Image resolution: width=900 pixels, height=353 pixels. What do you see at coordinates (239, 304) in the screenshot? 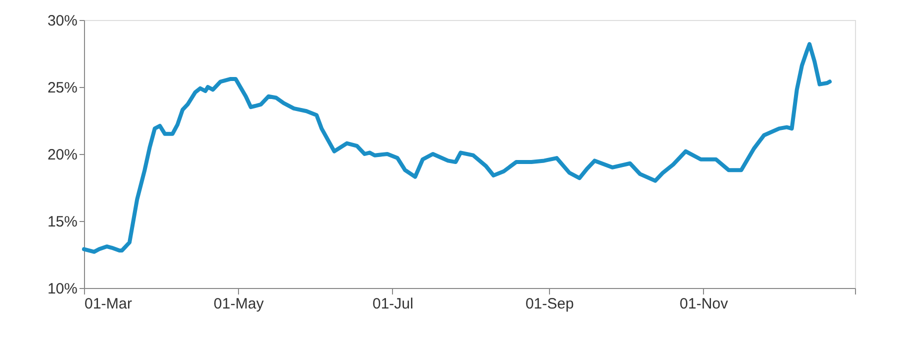
I see `x-tick-label: 01-May` at bounding box center [239, 304].